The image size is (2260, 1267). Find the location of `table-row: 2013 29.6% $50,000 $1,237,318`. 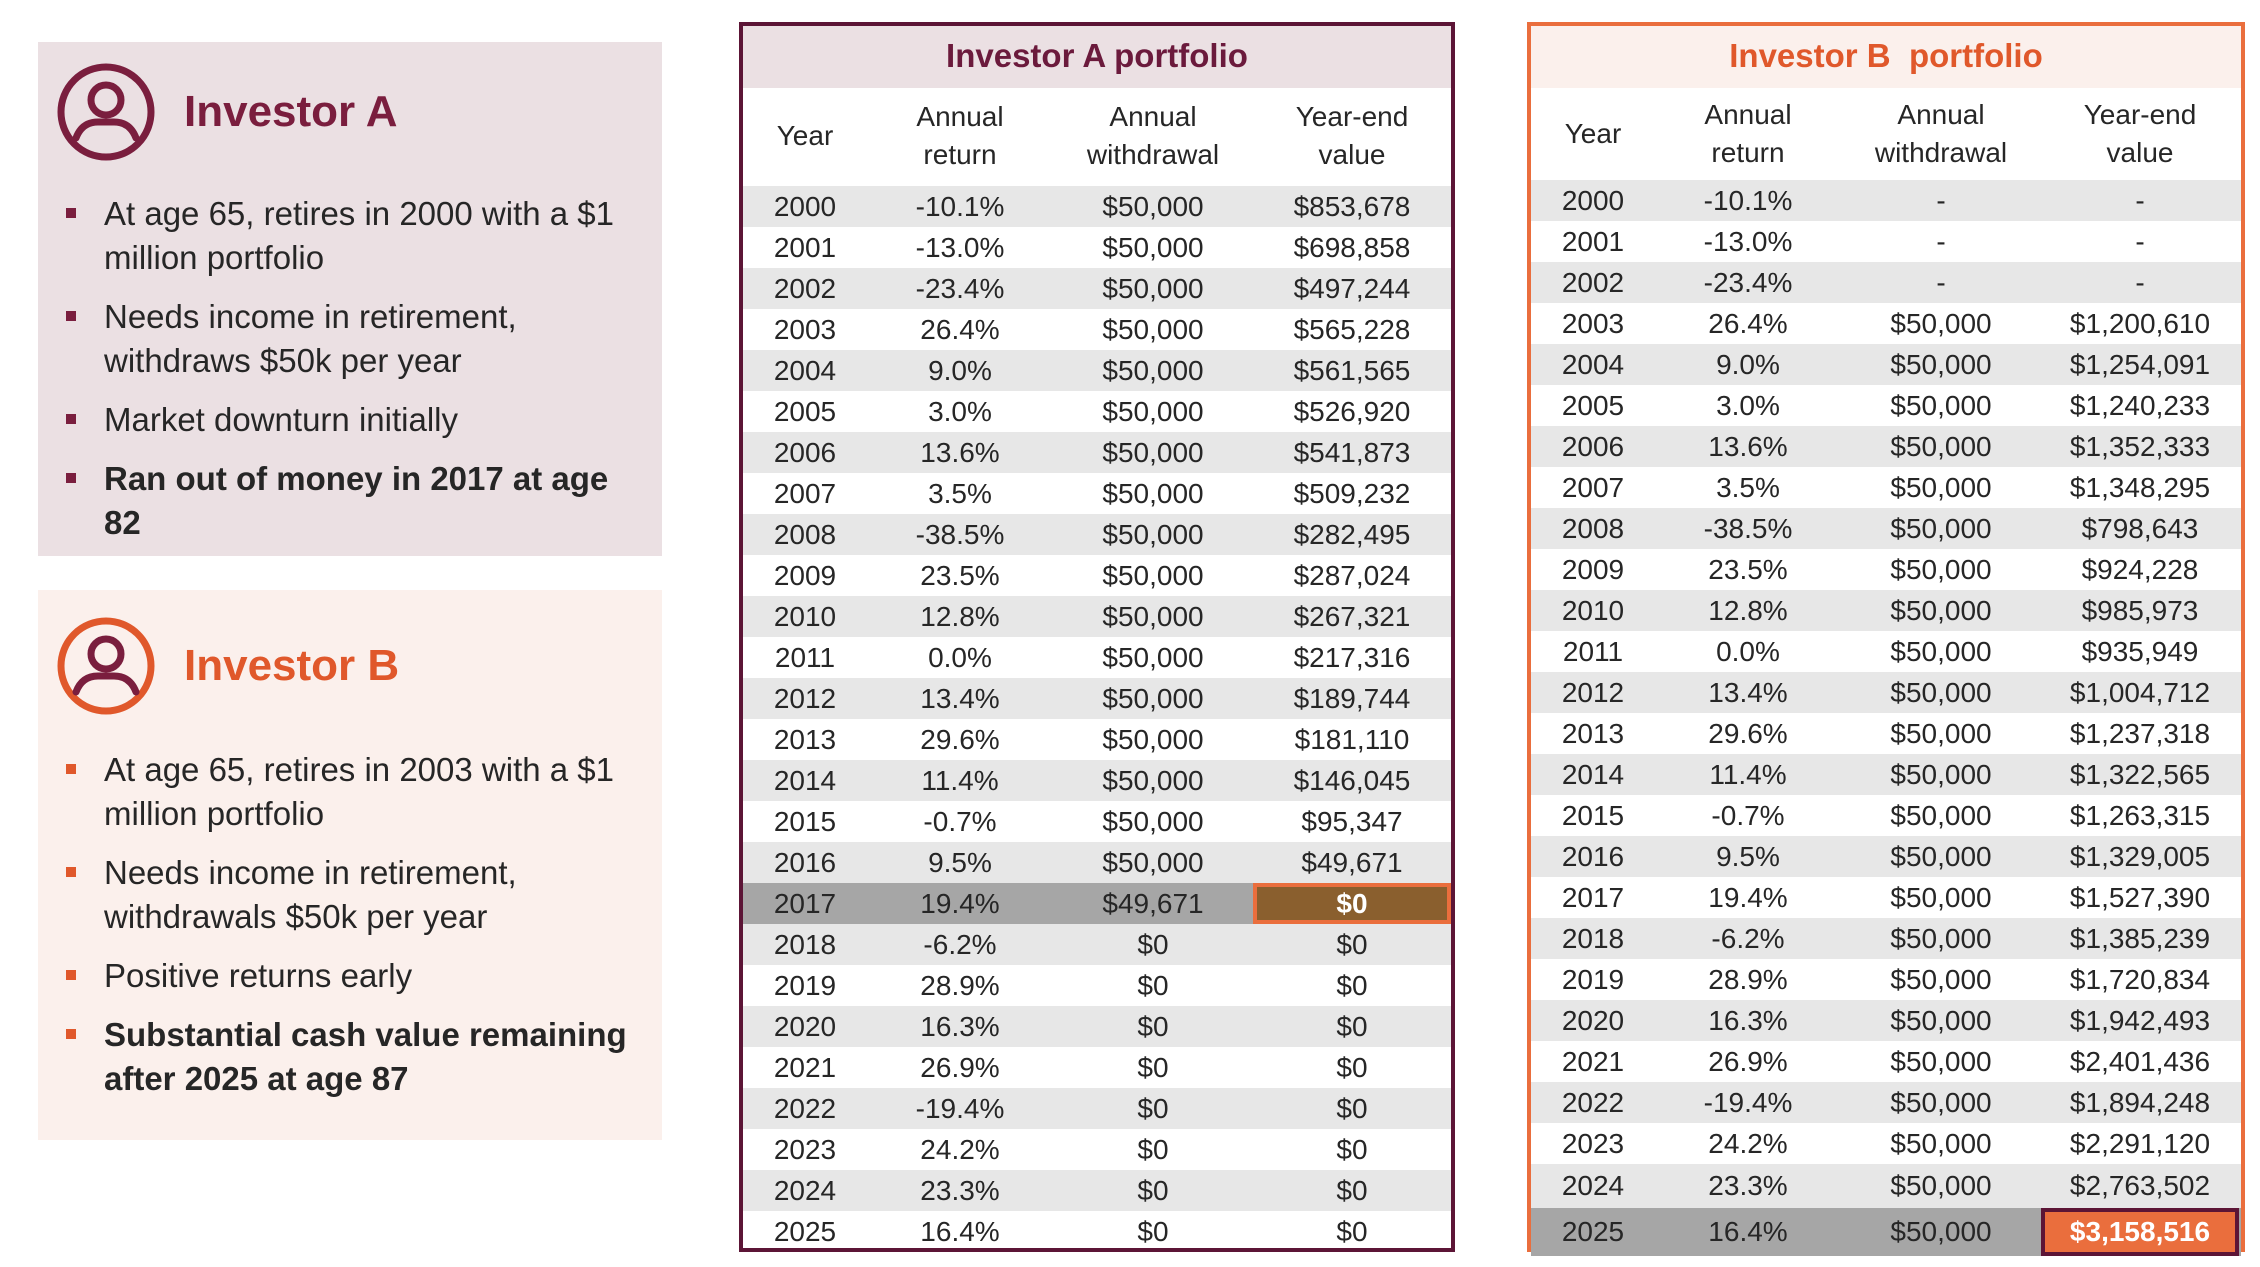

table-row: 2013 29.6% $50,000 $1,237,318 is located at coordinates (1886, 733).